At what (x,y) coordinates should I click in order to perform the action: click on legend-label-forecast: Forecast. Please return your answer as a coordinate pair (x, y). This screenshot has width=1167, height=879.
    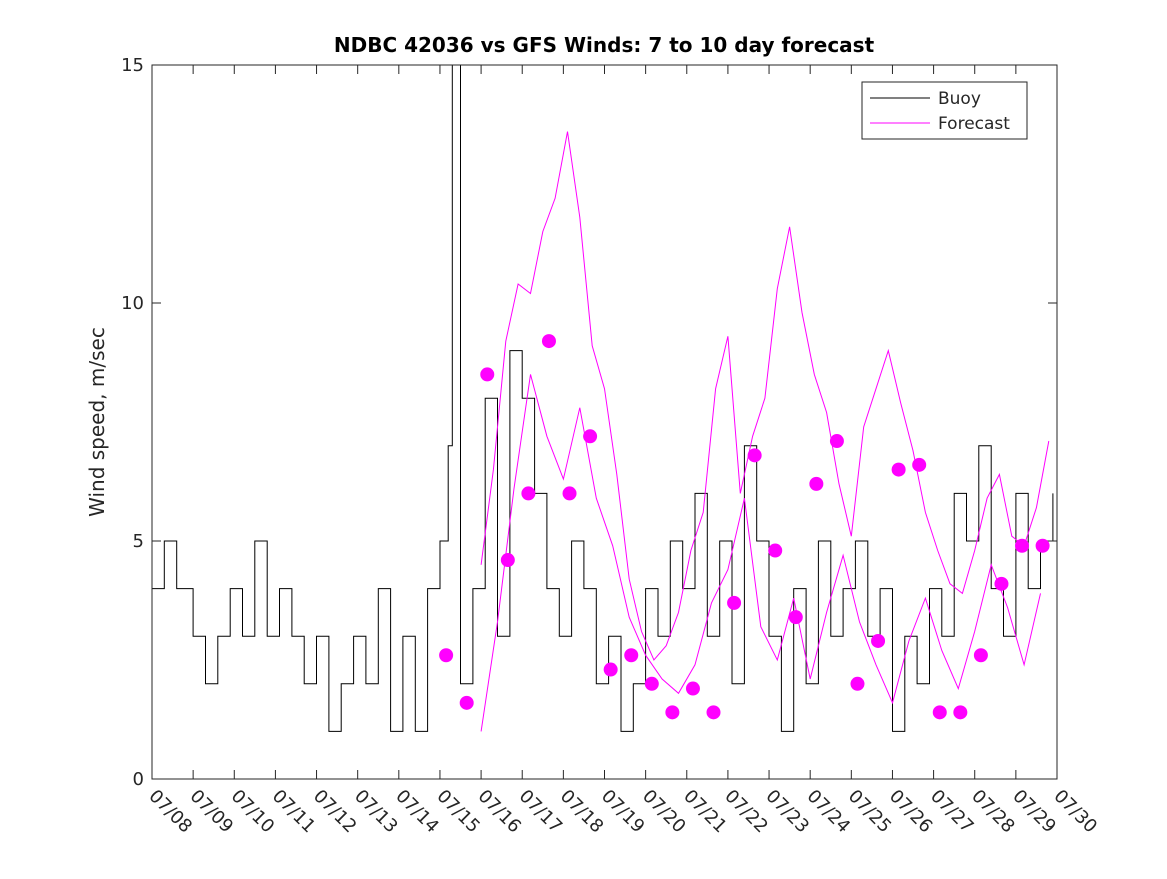
    Looking at the image, I should click on (974, 124).